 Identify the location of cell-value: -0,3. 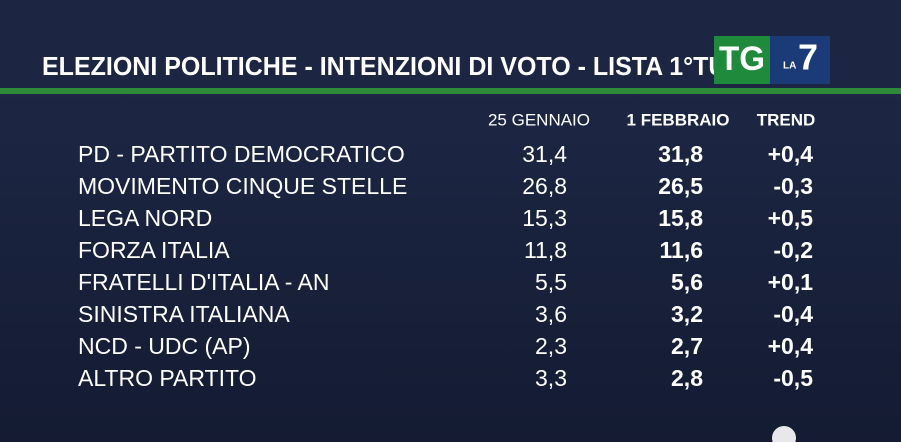
(793, 186).